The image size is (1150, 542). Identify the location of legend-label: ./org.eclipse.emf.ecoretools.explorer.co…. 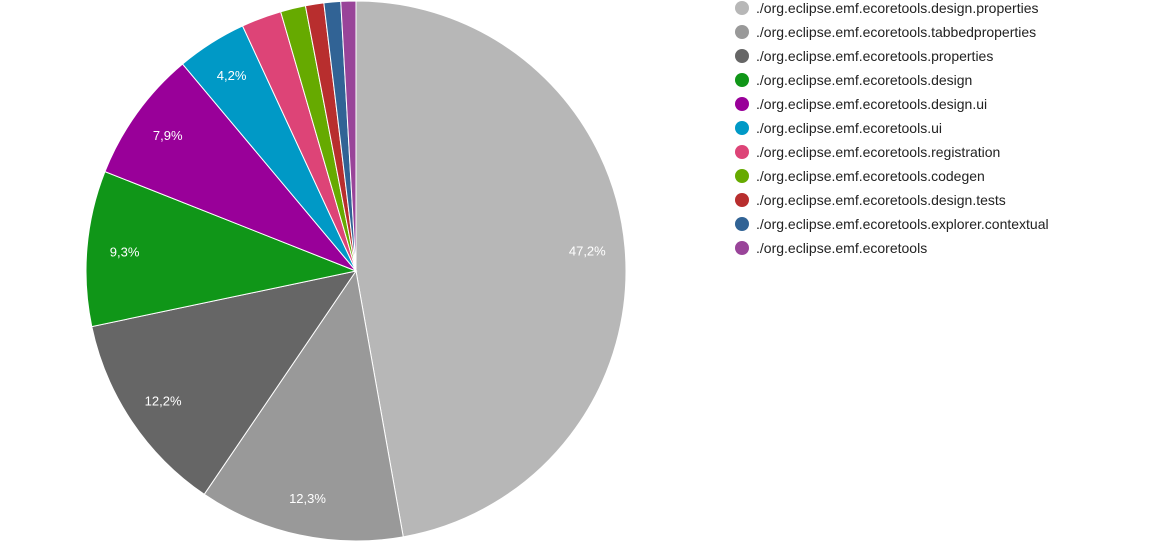
(902, 224).